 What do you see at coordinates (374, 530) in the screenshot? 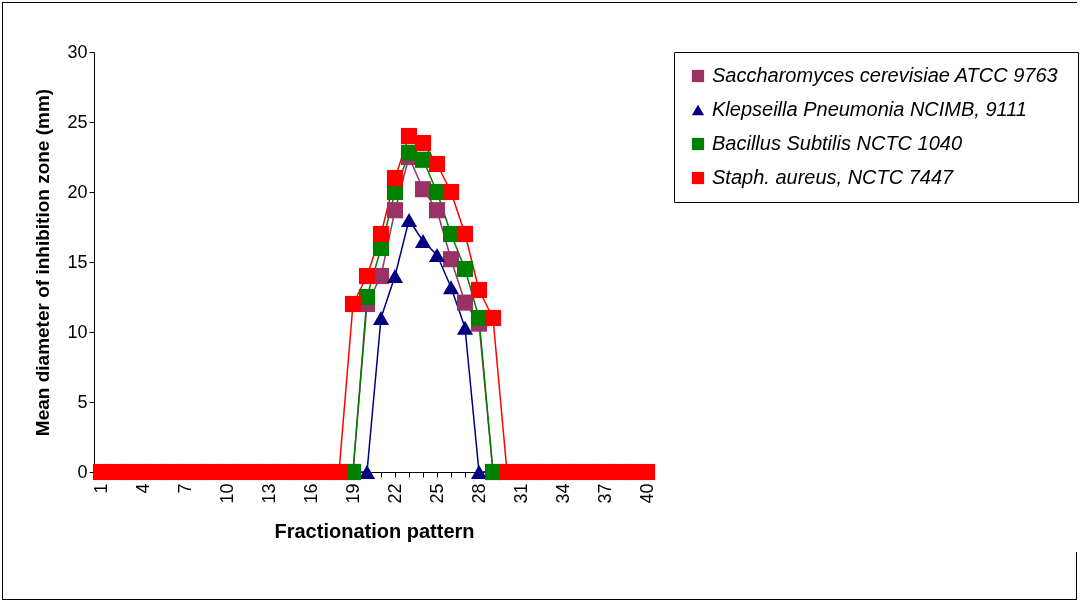
I see `x-axis-title: Fractionation pattern` at bounding box center [374, 530].